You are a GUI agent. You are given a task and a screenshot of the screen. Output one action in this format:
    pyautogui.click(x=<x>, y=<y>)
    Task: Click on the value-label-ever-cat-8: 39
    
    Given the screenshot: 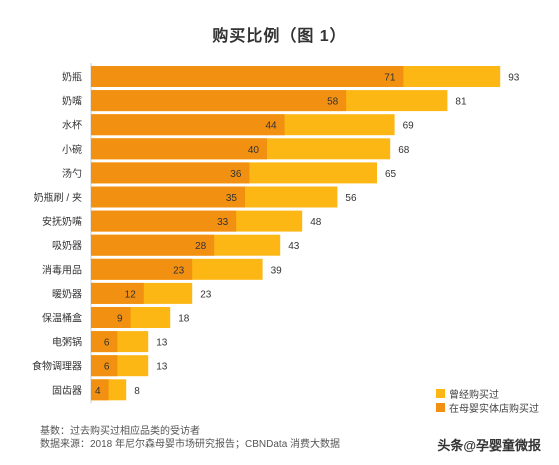 What is the action you would take?
    pyautogui.click(x=277, y=270)
    